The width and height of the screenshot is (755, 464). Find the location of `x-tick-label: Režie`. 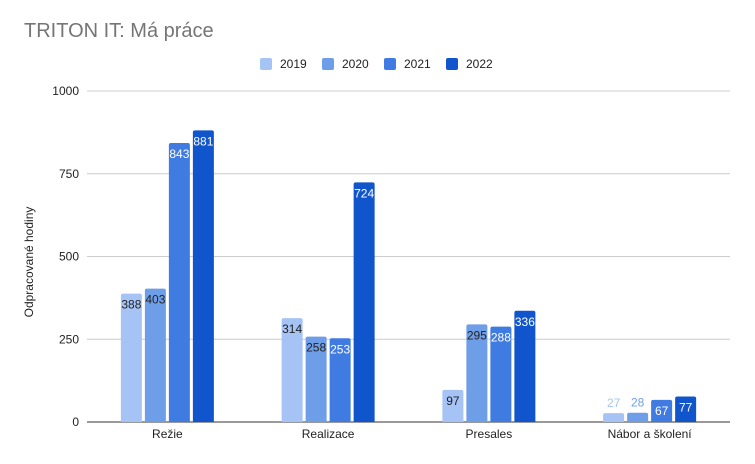

x-tick-label: Režie is located at coordinates (167, 434).